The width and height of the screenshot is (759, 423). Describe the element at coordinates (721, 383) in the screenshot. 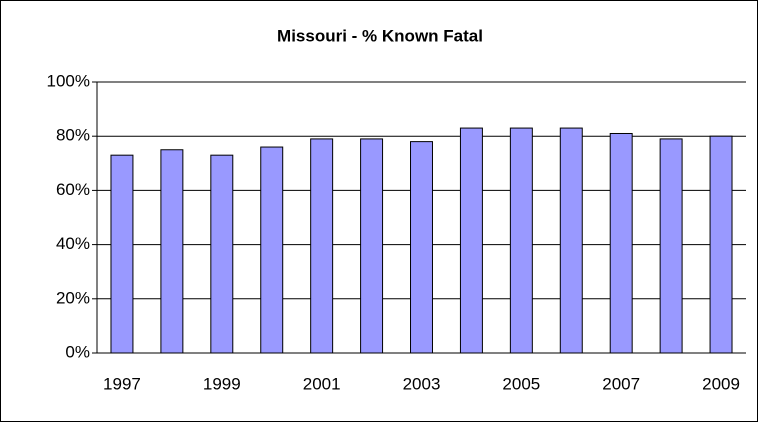

I see `x-tick-label: 2009` at that location.